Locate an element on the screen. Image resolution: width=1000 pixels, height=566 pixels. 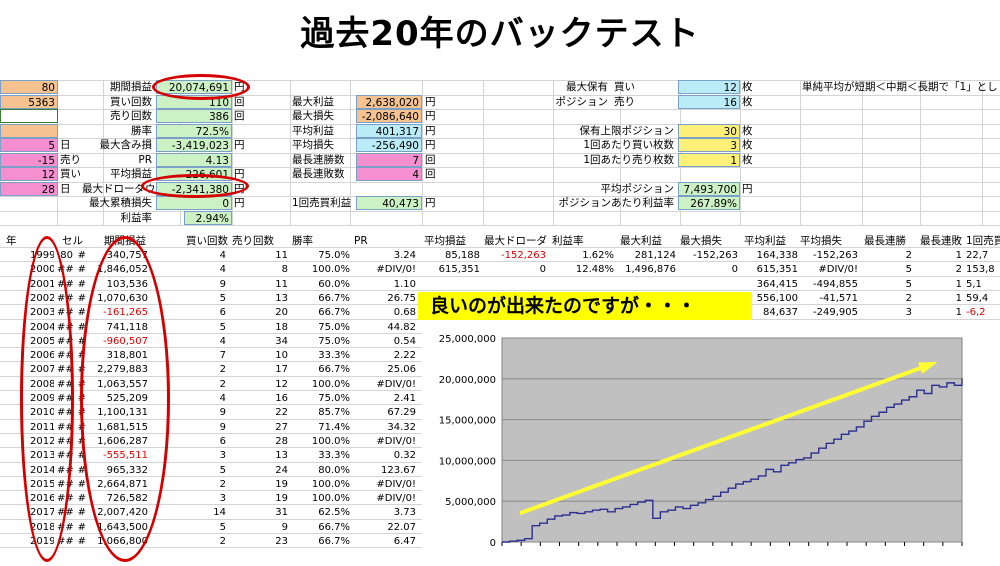
table-cell: 3.73 is located at coordinates (404, 513).